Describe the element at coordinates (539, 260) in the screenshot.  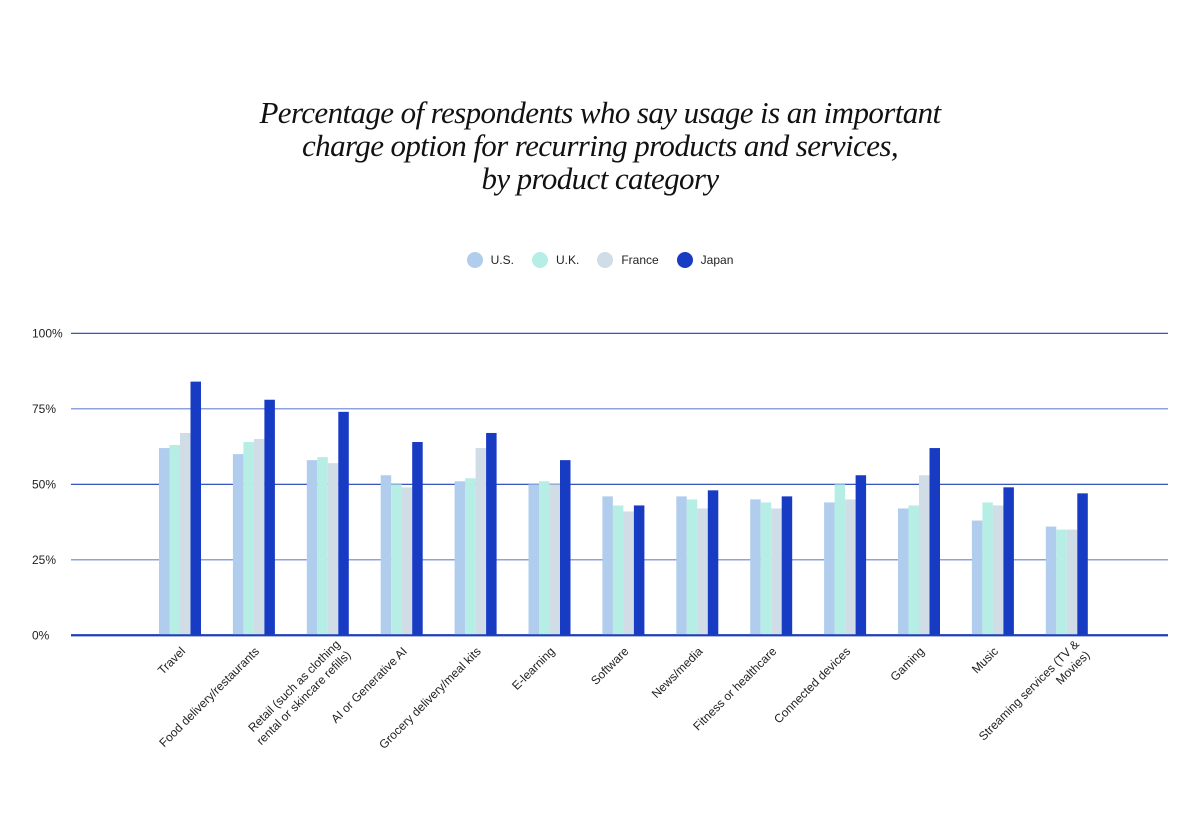
I see `legend-swatch-uk` at that location.